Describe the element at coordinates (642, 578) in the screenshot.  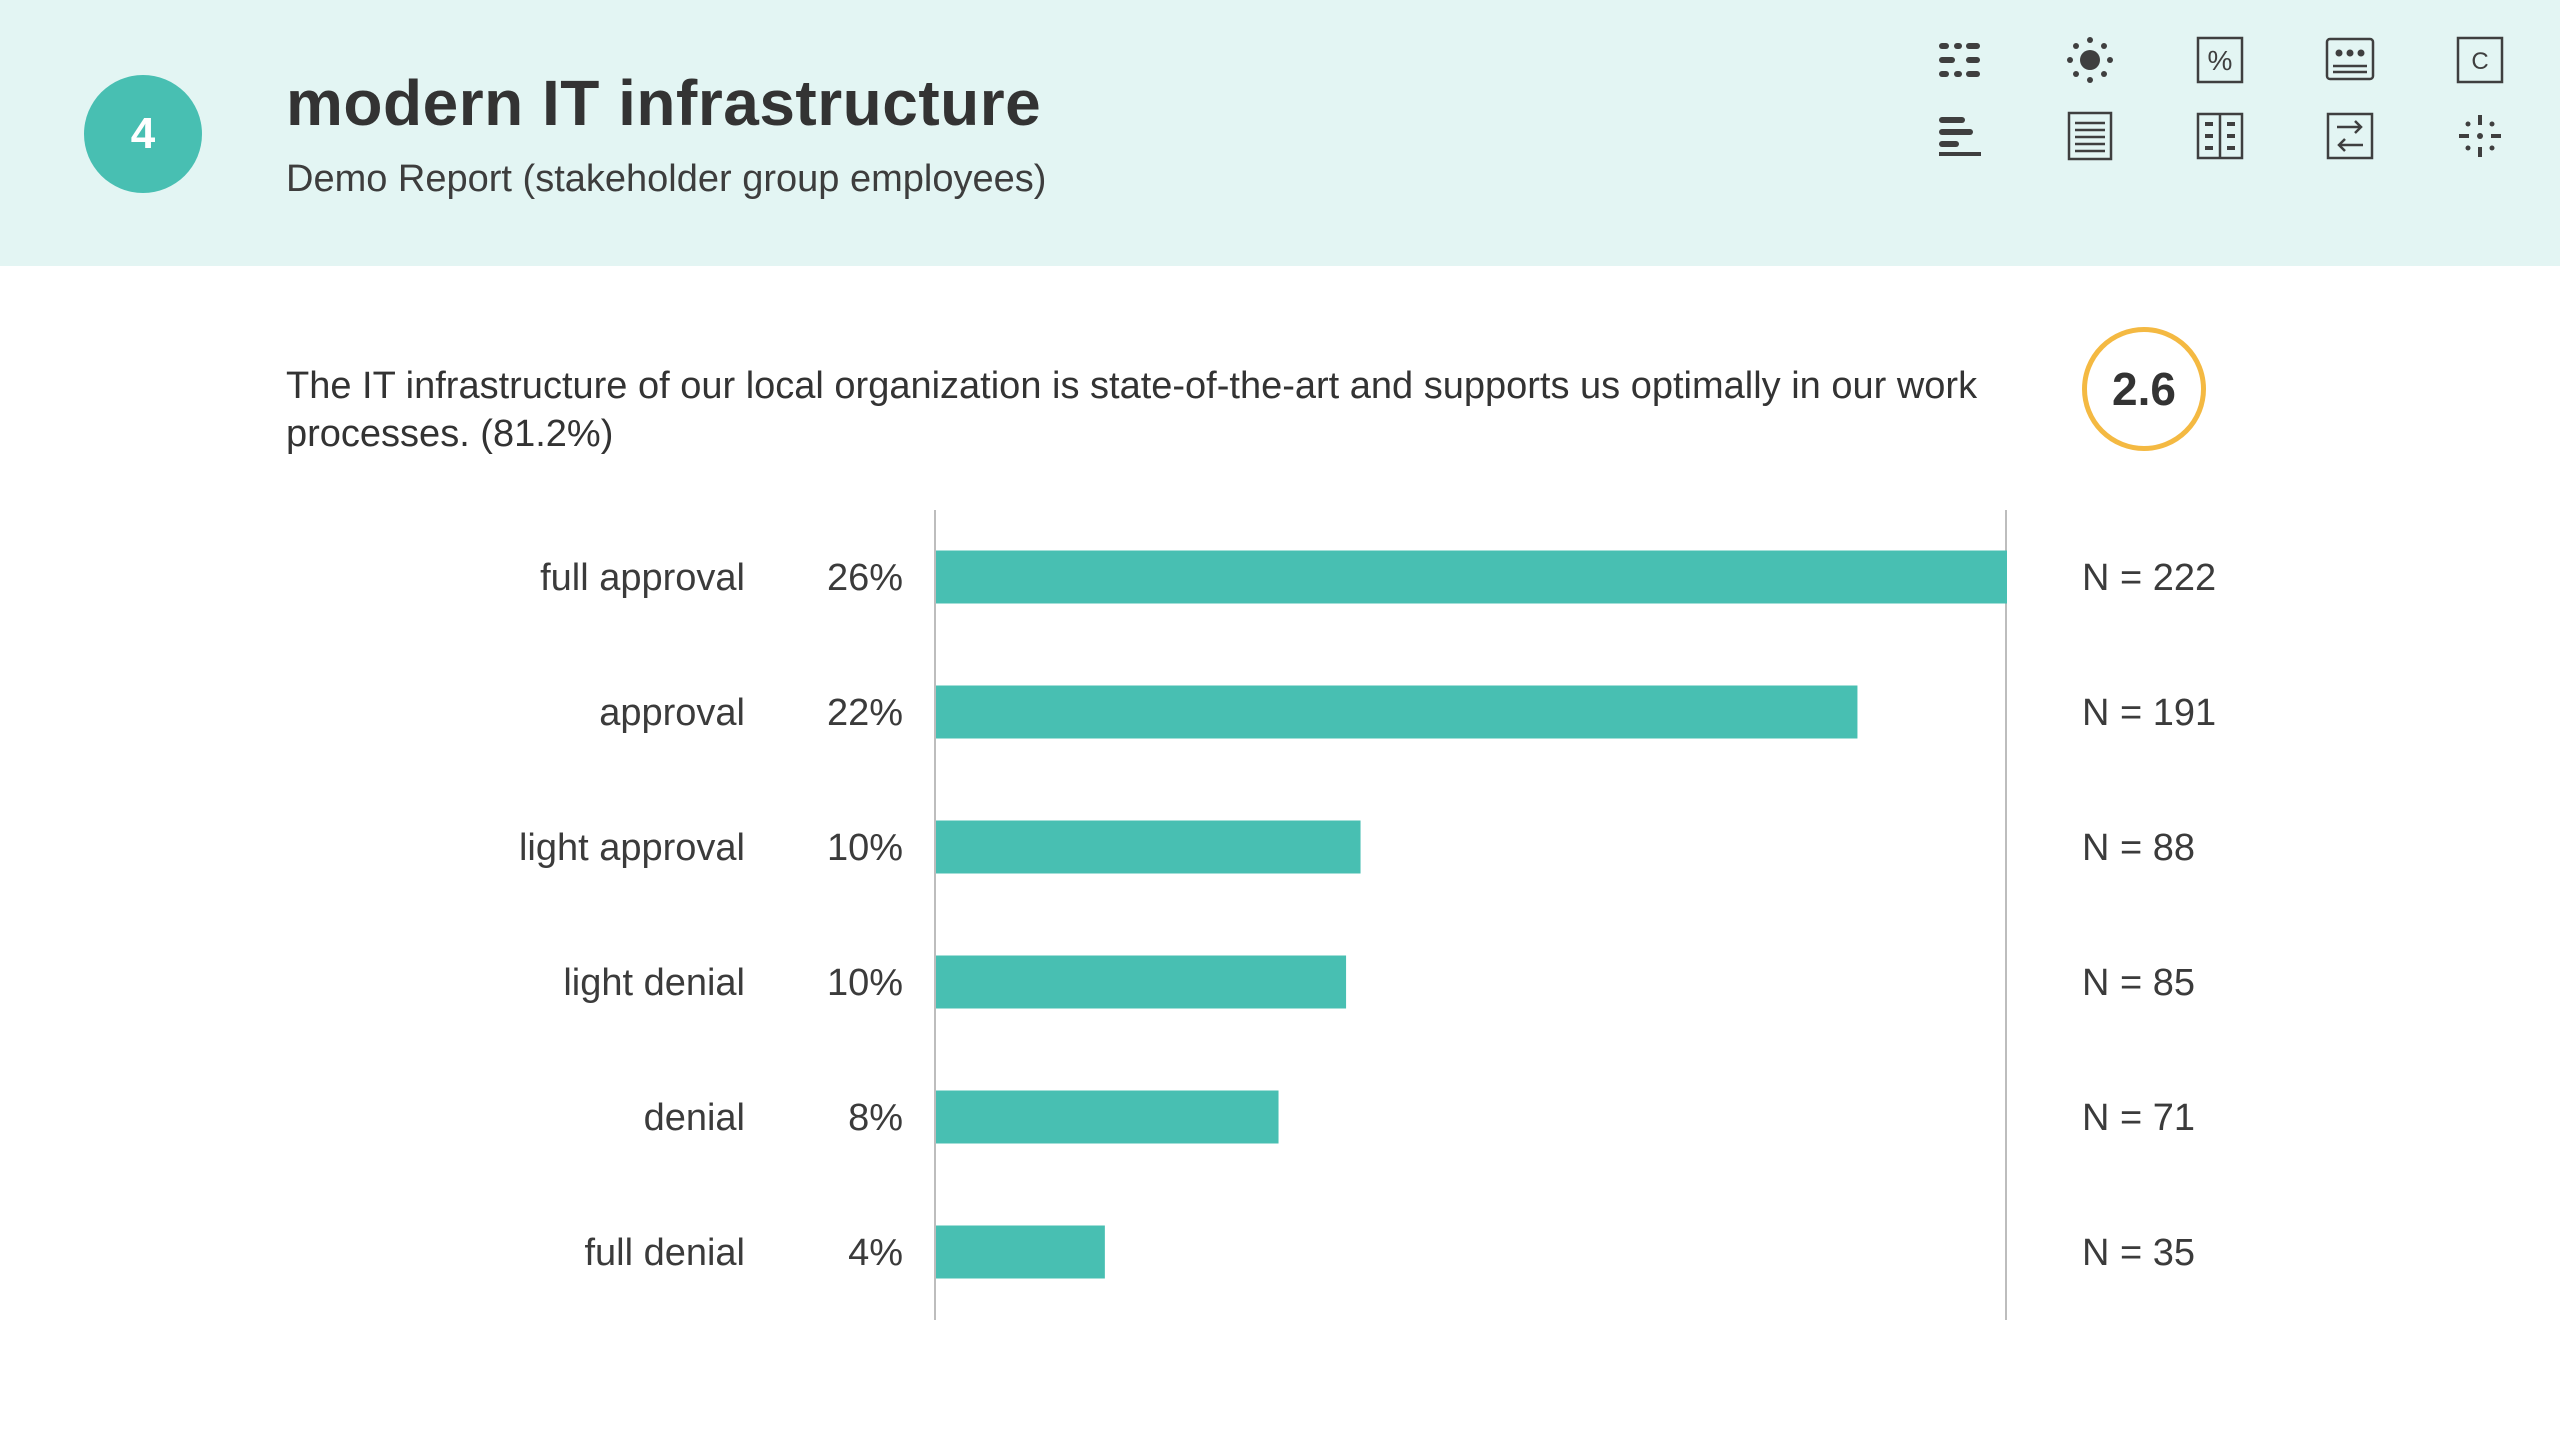
I see `category-label: full approval` at that location.